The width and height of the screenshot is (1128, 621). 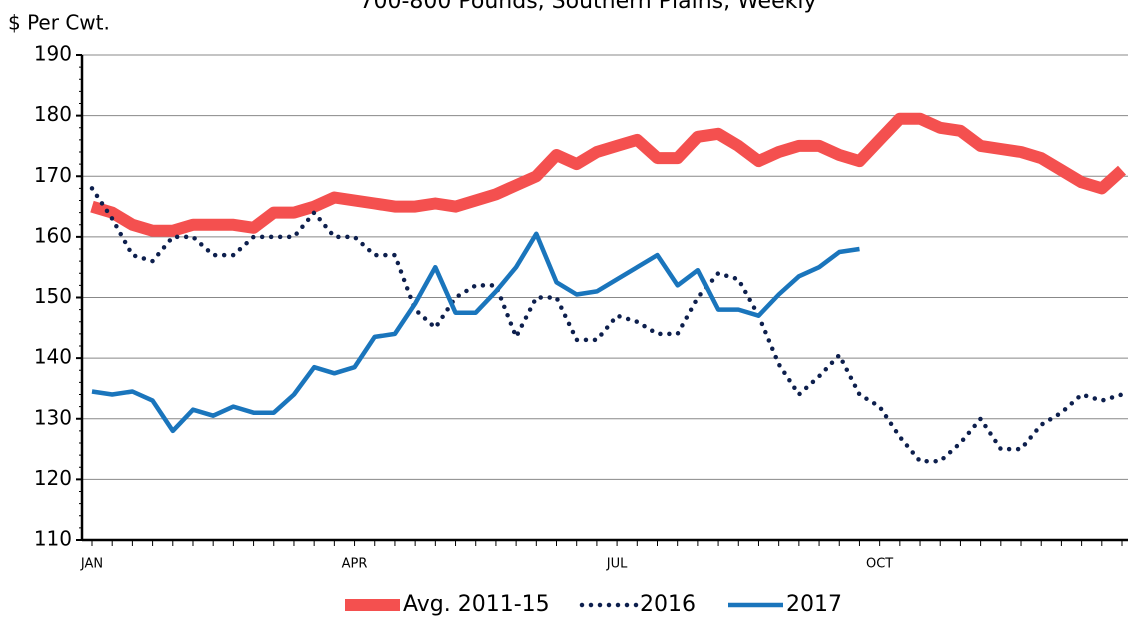 What do you see at coordinates (53, 357) in the screenshot?
I see `y-tick-label: 140` at bounding box center [53, 357].